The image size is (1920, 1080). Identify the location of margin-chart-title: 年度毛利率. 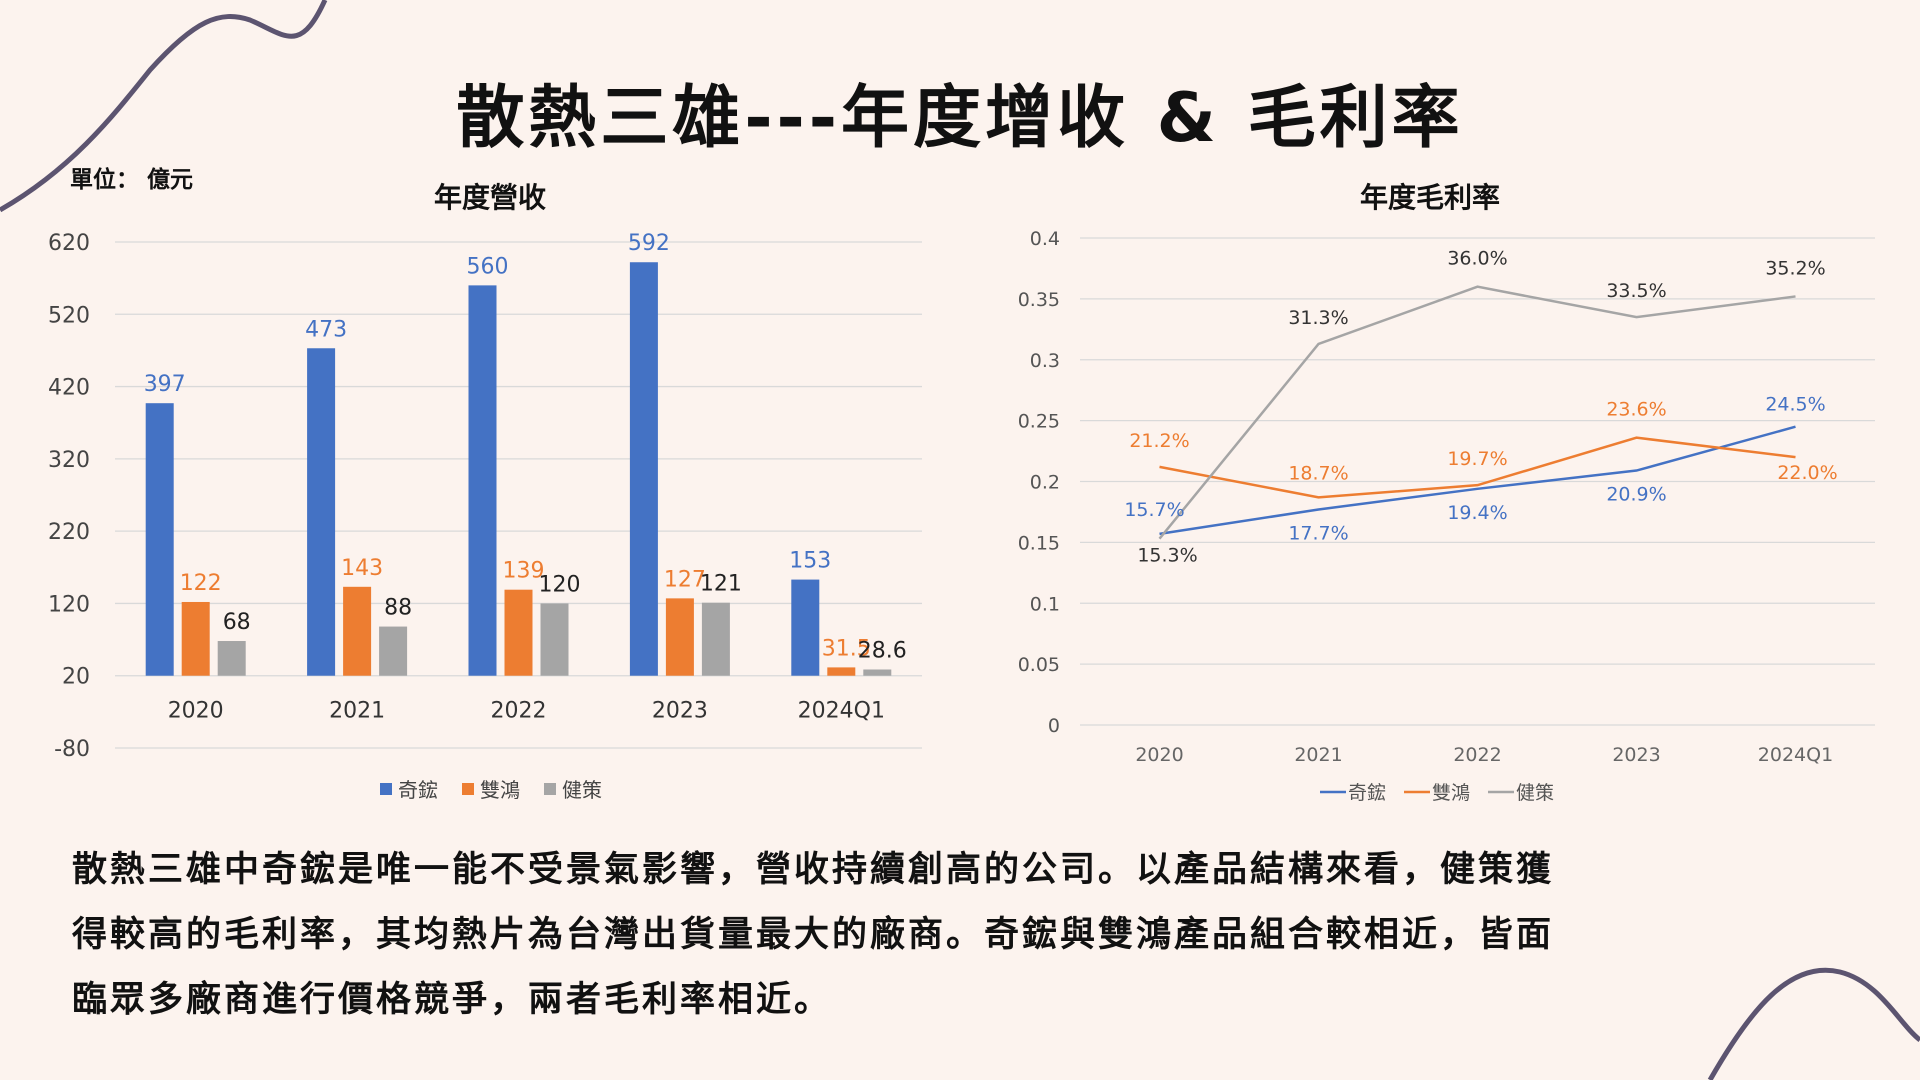
(1429, 197).